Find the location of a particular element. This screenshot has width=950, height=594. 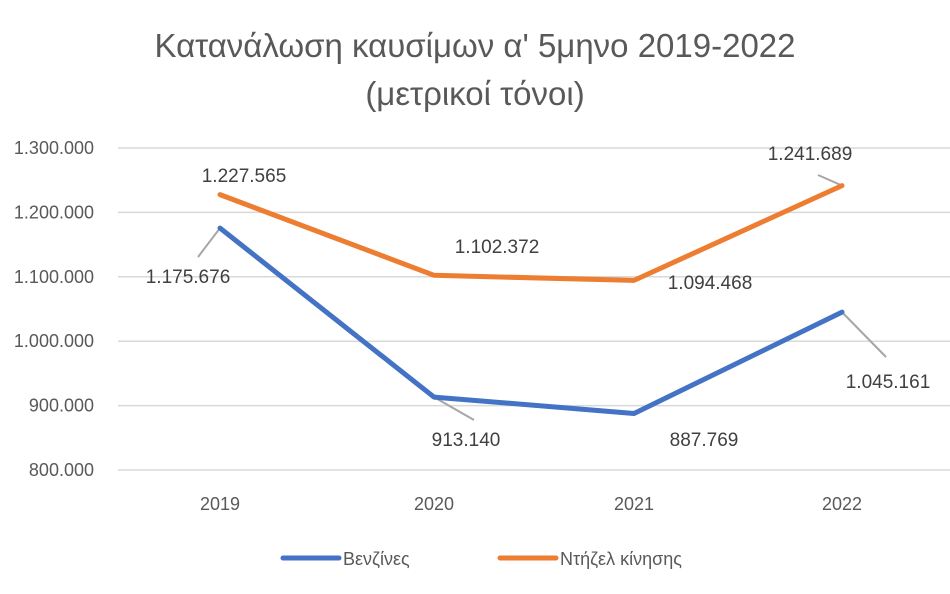

data-label-diesel: 1.241.689 is located at coordinates (810, 154).